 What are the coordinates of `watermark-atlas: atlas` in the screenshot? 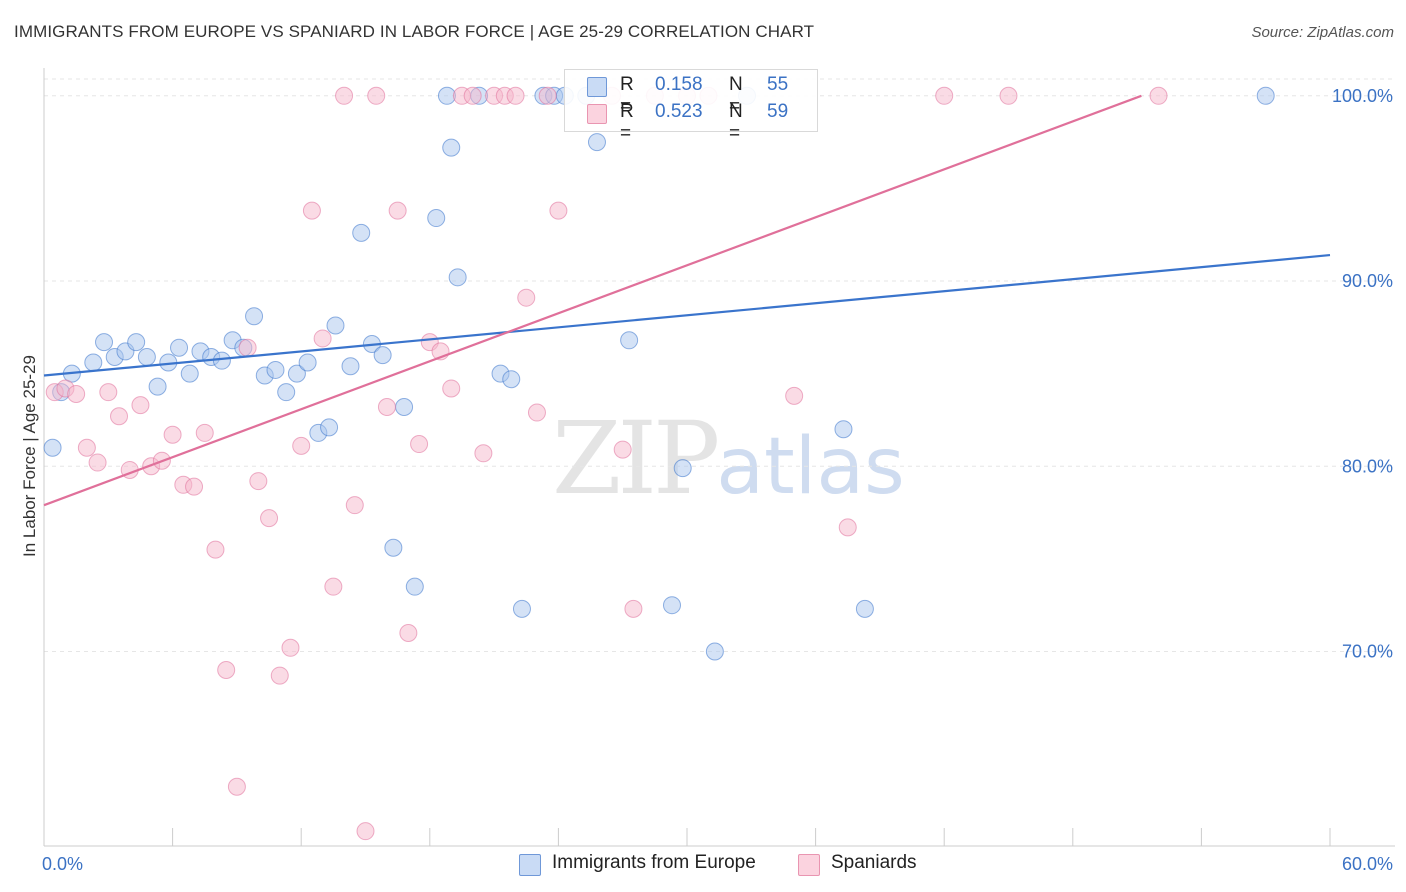 It's located at (810, 467).